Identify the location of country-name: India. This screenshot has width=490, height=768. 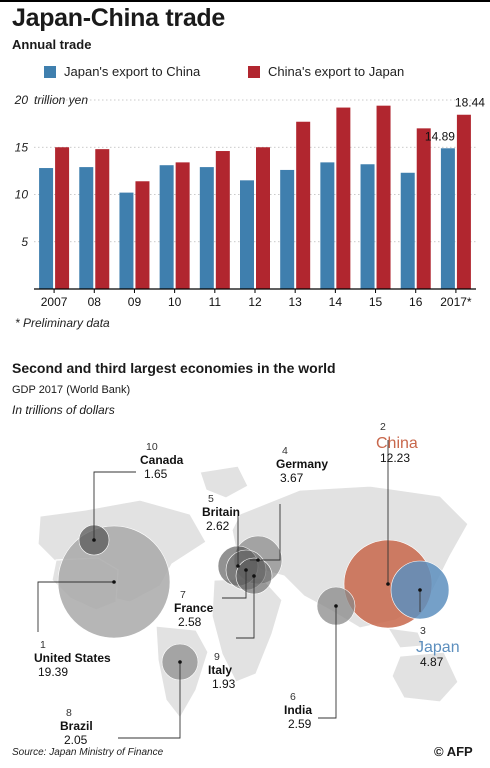
(298, 710).